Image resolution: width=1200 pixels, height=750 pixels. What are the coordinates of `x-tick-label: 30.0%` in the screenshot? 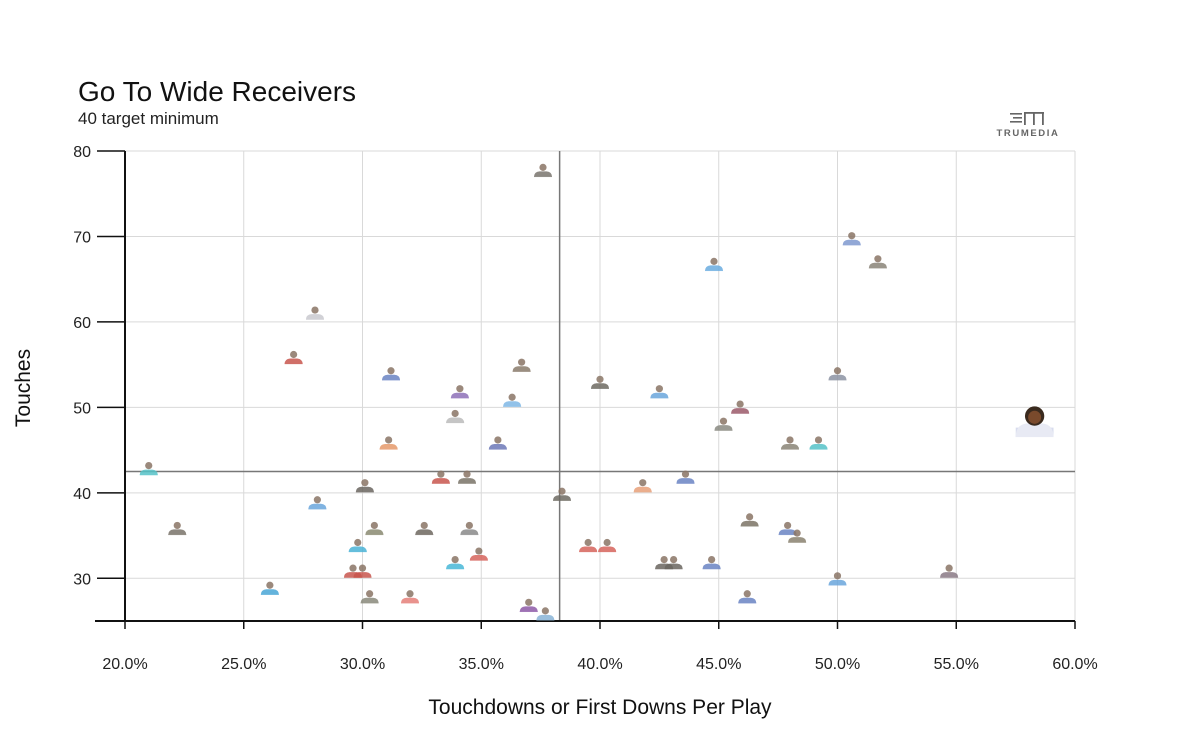 It's located at (362, 664).